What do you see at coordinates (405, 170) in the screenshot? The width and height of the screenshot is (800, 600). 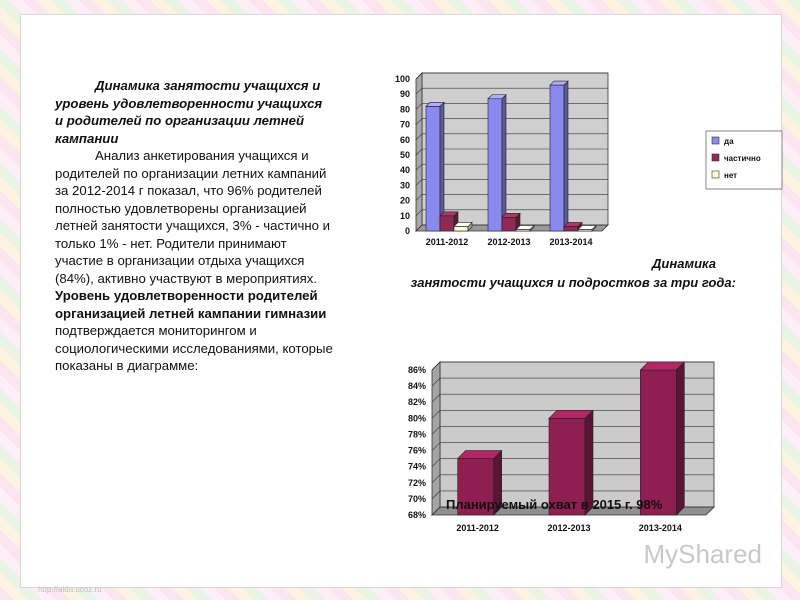 I see `chart1-y-tick-label: 40` at bounding box center [405, 170].